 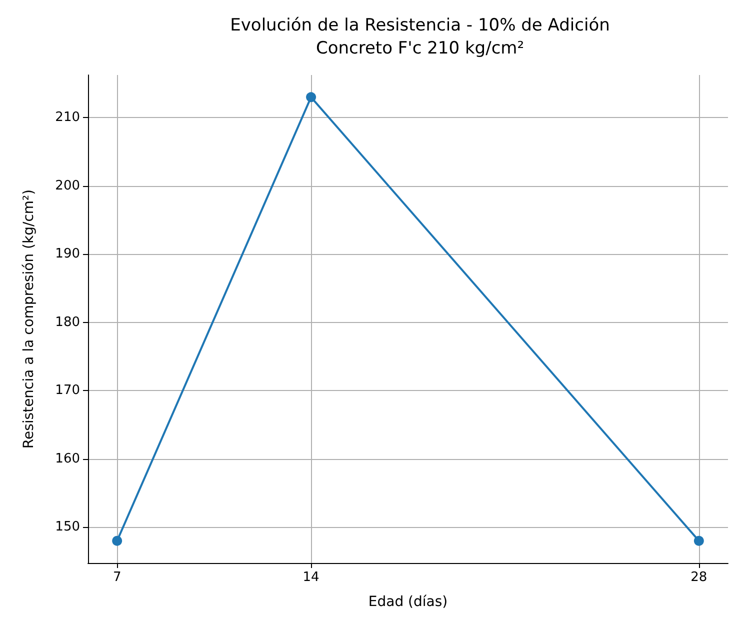 I want to click on y-tick-label: 190, so click(x=67, y=254).